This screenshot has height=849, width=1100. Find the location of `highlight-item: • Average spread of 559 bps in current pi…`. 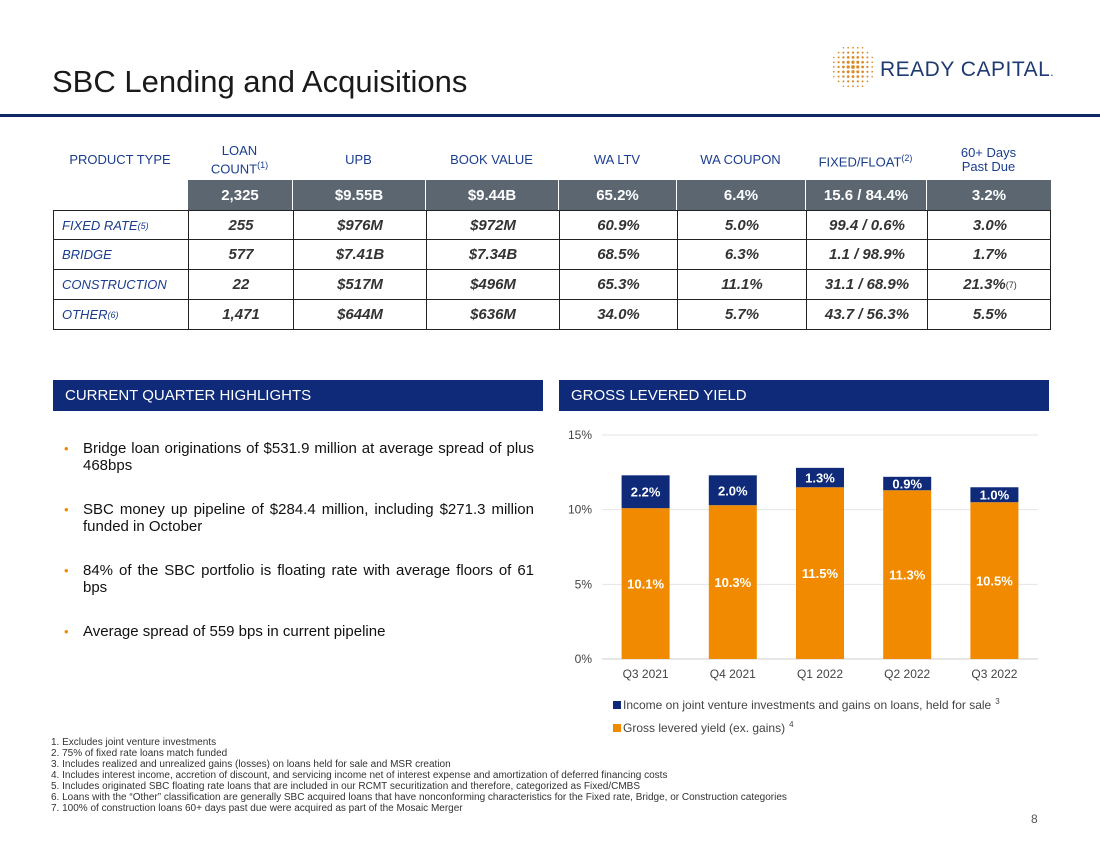

highlight-item: • Average spread of 559 bps in current pi… is located at coordinates (225, 631).